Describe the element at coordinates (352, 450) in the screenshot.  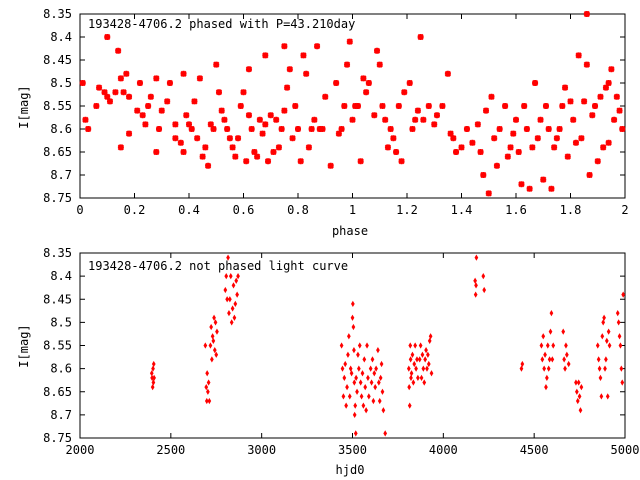
I see `x-tick-label: 3500` at that location.